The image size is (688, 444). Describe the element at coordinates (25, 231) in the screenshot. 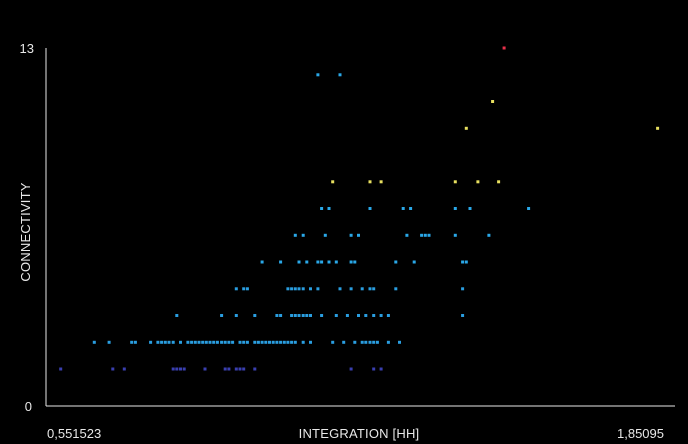

I see `y-axis-title: CONNECTIVITY` at that location.